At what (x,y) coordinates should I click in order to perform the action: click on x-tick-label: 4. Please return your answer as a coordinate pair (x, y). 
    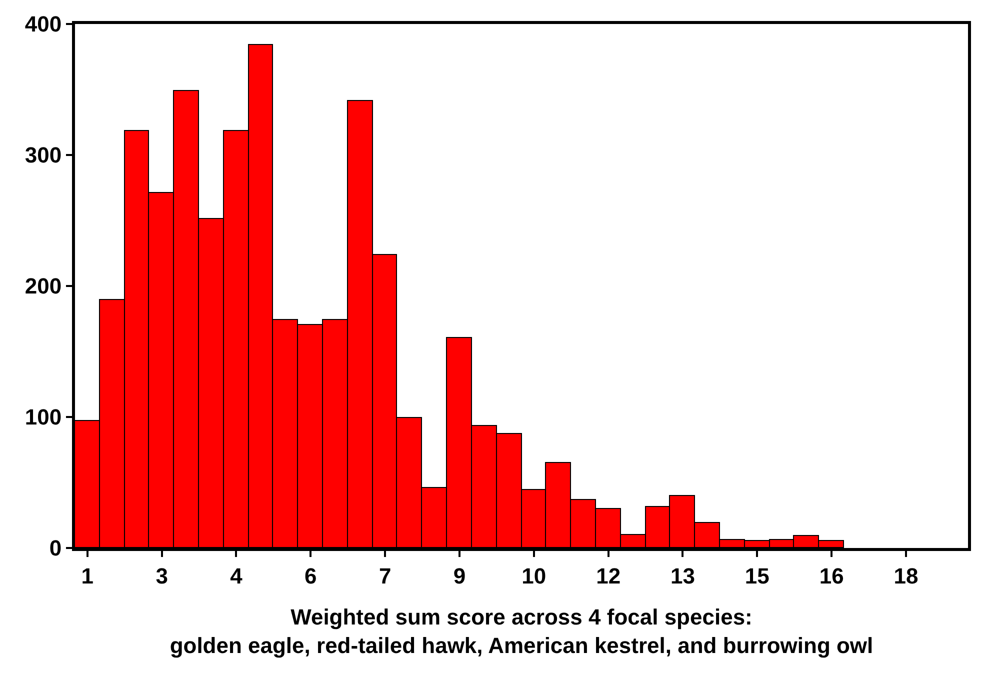
    Looking at the image, I should click on (237, 575).